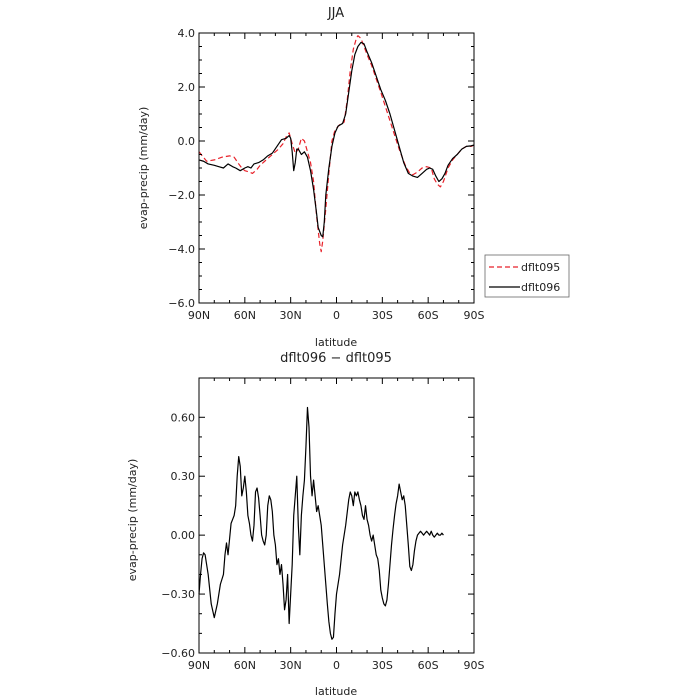 Image resolution: width=700 pixels, height=700 pixels. What do you see at coordinates (336, 665) in the screenshot?
I see `bottom-x-tick-label: 0` at bounding box center [336, 665].